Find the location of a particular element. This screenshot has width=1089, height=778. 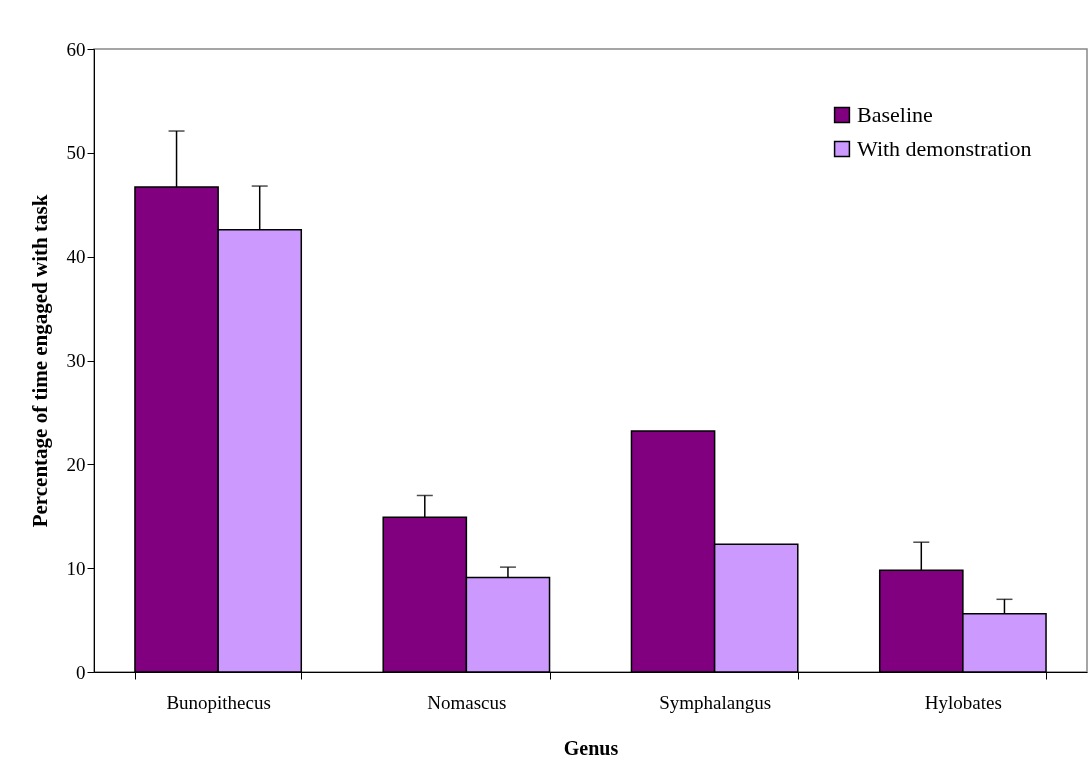

x-axis-title: Genus is located at coordinates (591, 747).